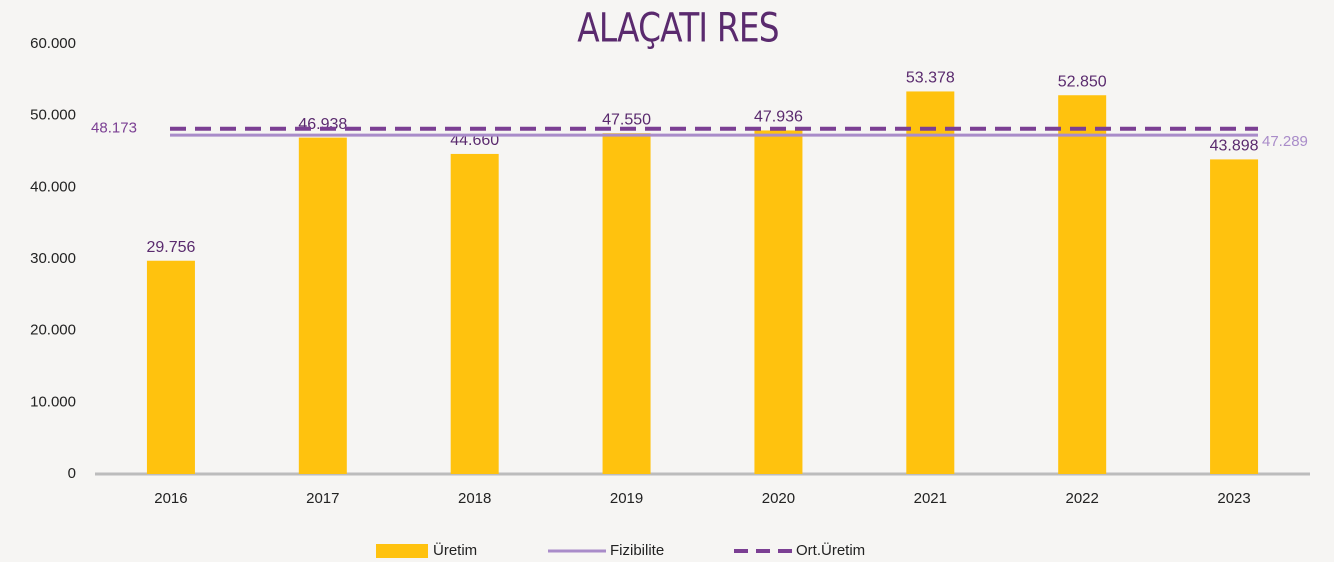 Image resolution: width=1334 pixels, height=562 pixels. Describe the element at coordinates (114, 128) in the screenshot. I see `reference-label: 48.173` at that location.